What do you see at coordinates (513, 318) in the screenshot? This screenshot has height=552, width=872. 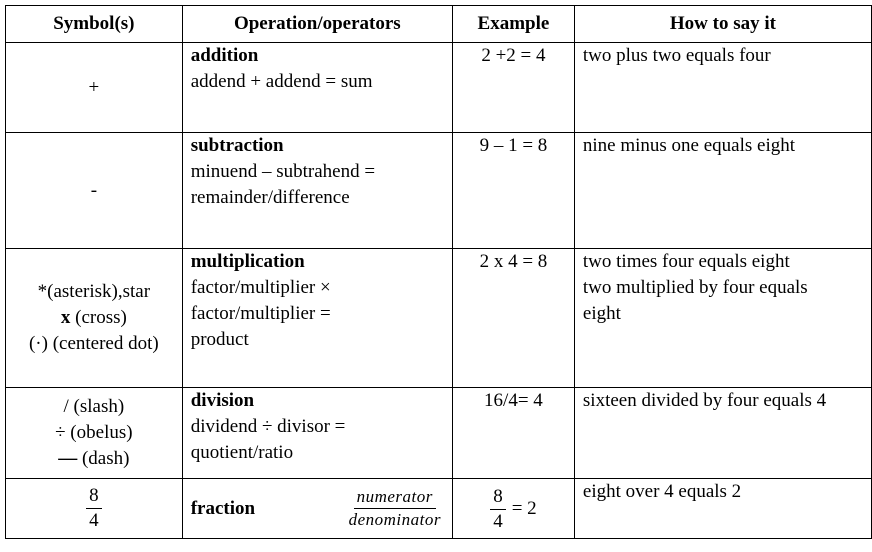 I see `example-cell: 2 x 4 = 8` at bounding box center [513, 318].